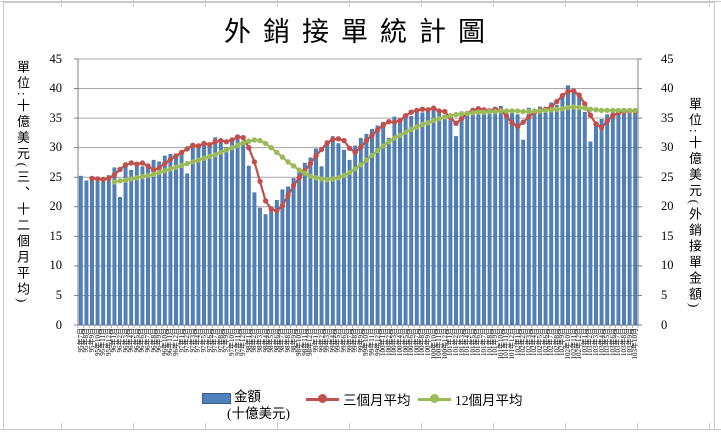  What do you see at coordinates (667, 235) in the screenshot?
I see `y-tick-label-right: 15` at bounding box center [667, 235].